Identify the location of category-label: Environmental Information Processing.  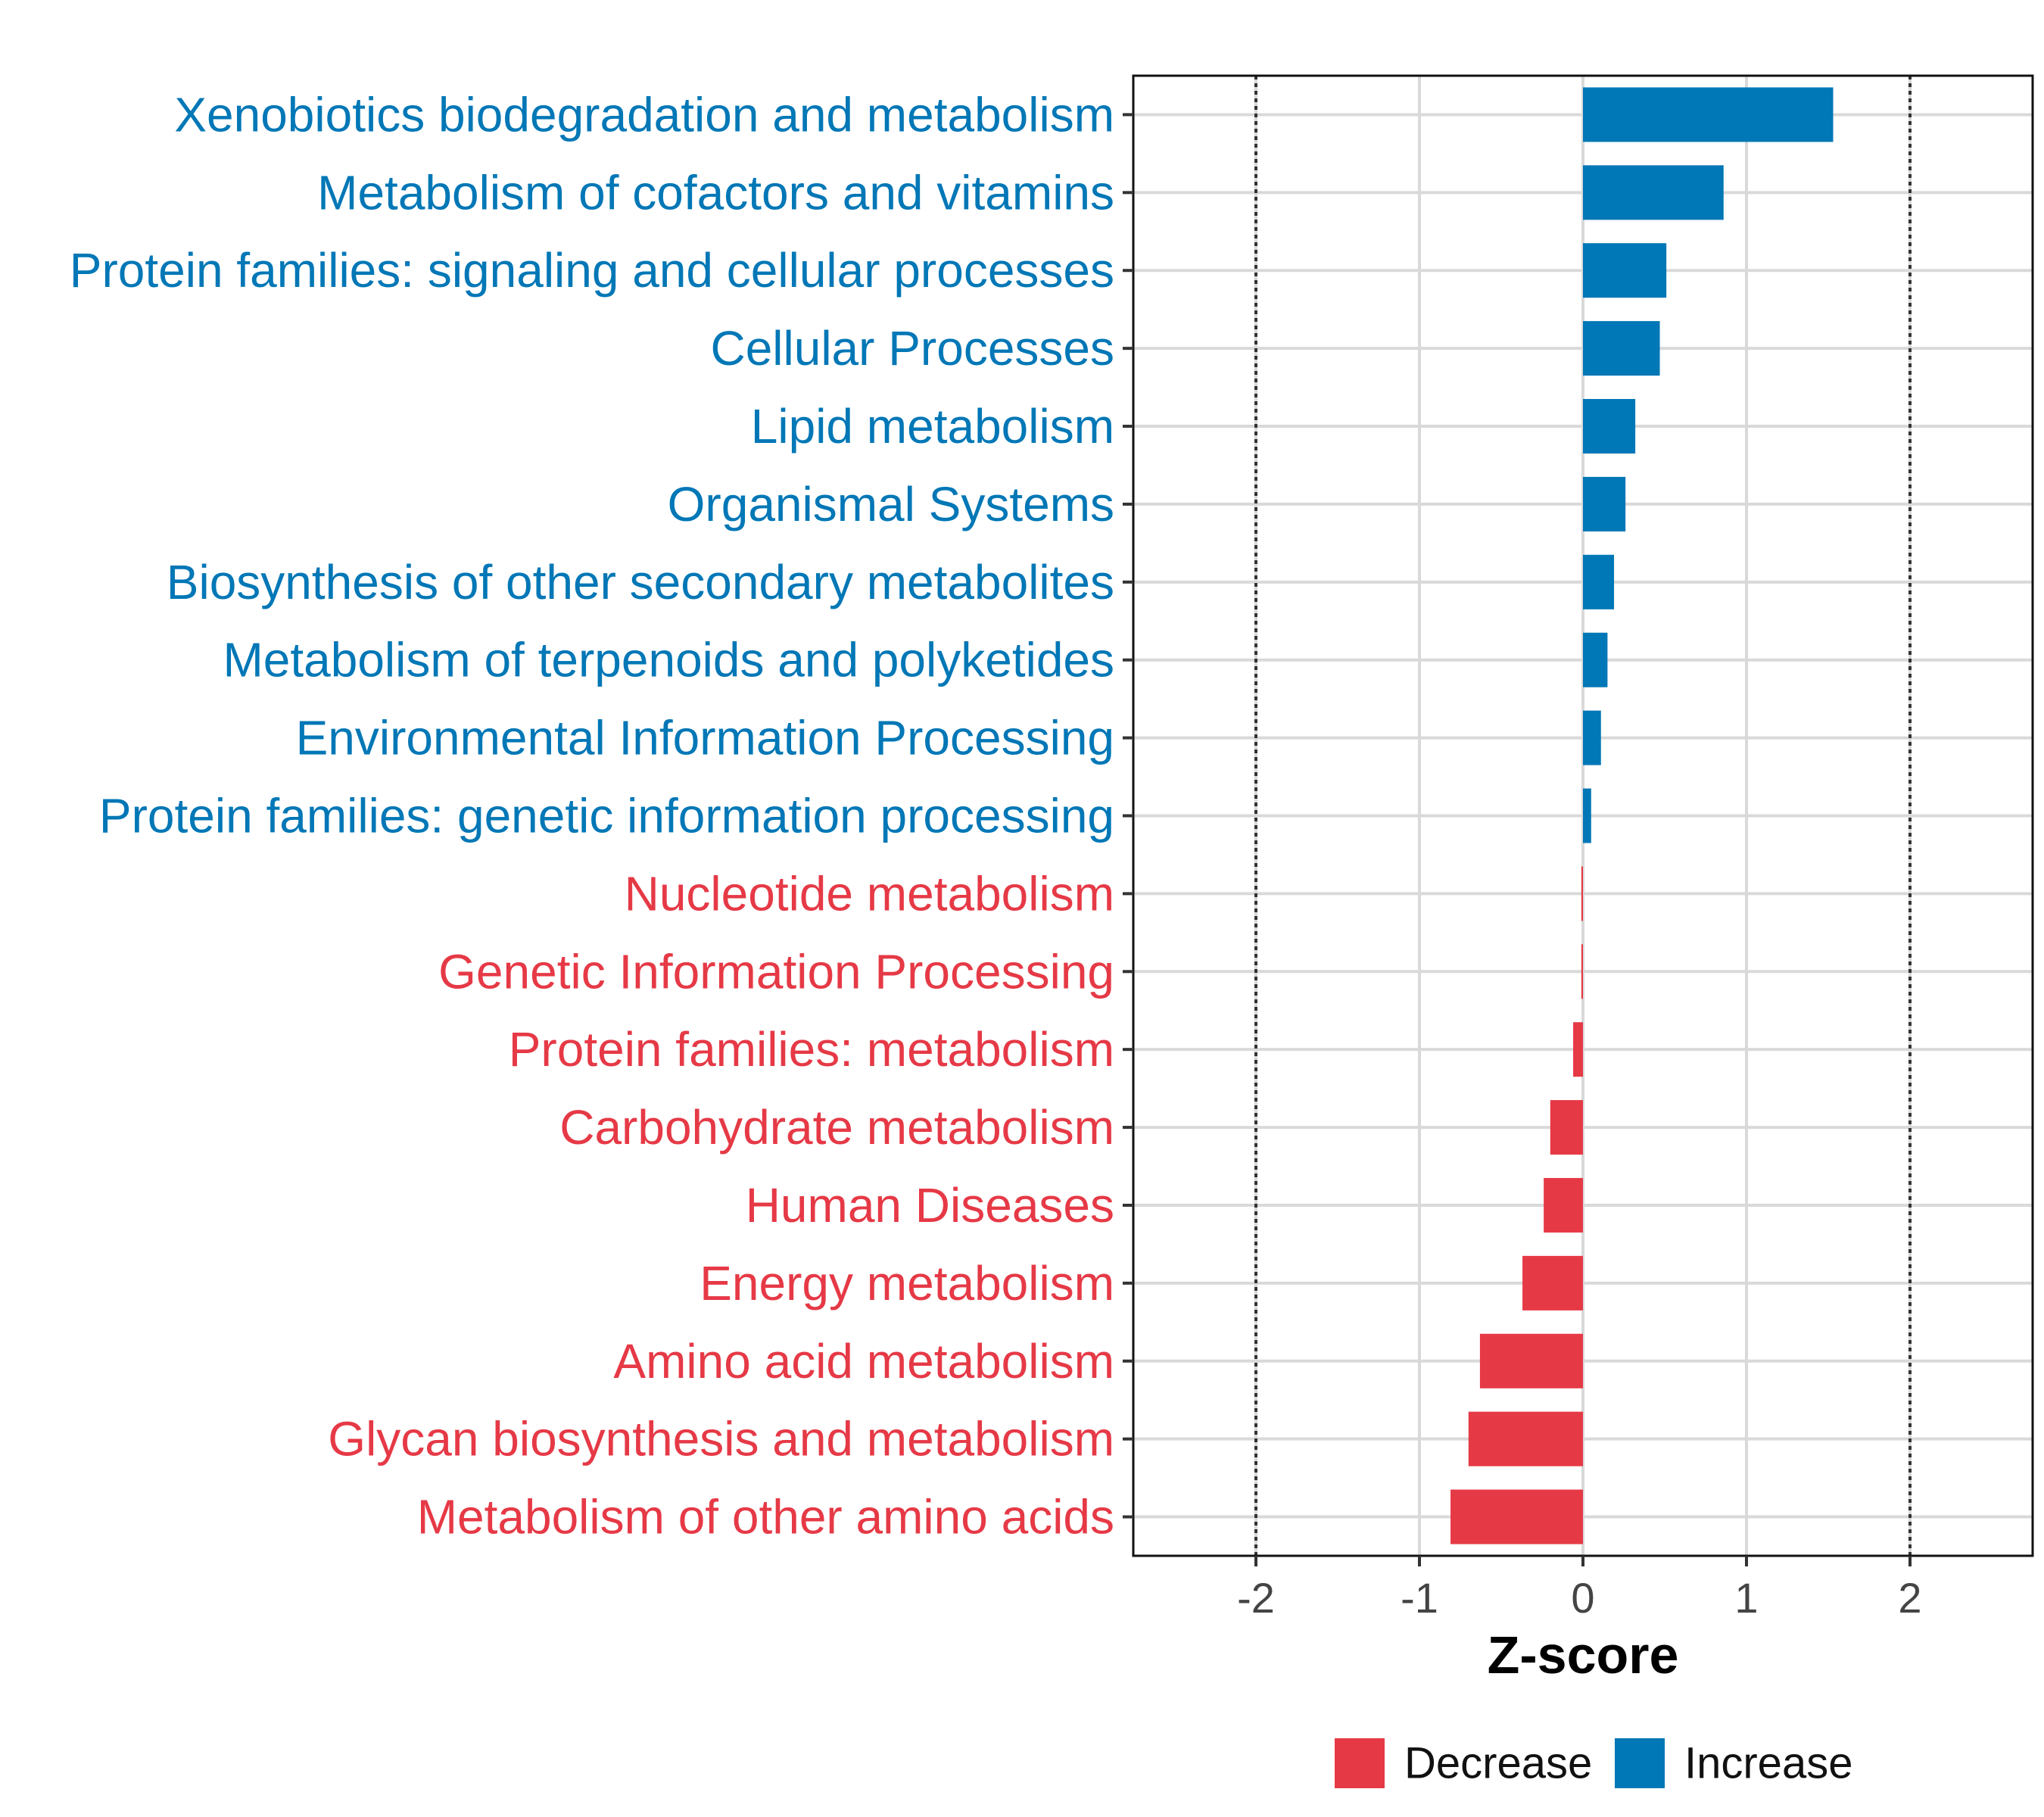
(705, 738).